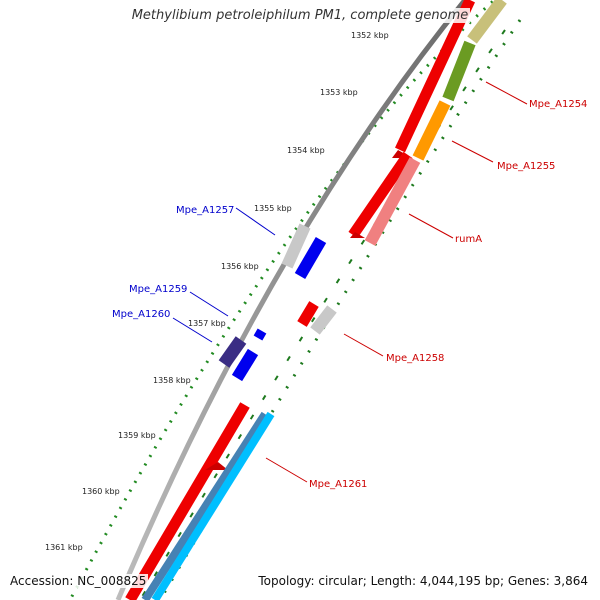 The width and height of the screenshot is (600, 600). I want to click on cds-mpe-a1259-blue, so click(245, 365).